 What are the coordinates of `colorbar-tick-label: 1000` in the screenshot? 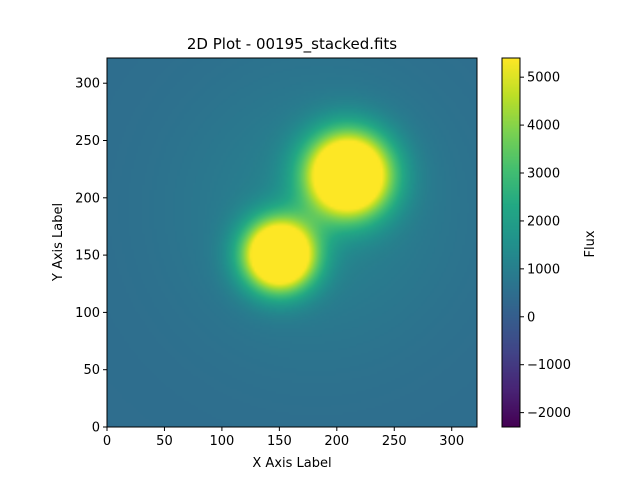 It's located at (543, 269).